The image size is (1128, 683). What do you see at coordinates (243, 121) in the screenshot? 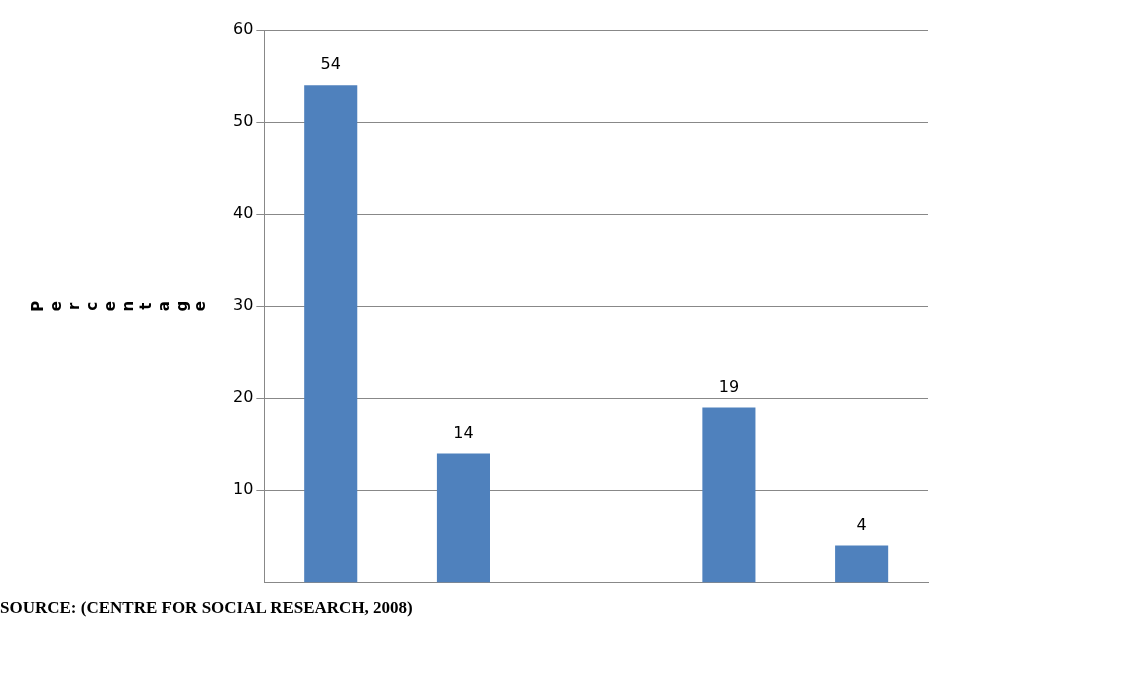
I see `y-tick-label: 50` at bounding box center [243, 121].